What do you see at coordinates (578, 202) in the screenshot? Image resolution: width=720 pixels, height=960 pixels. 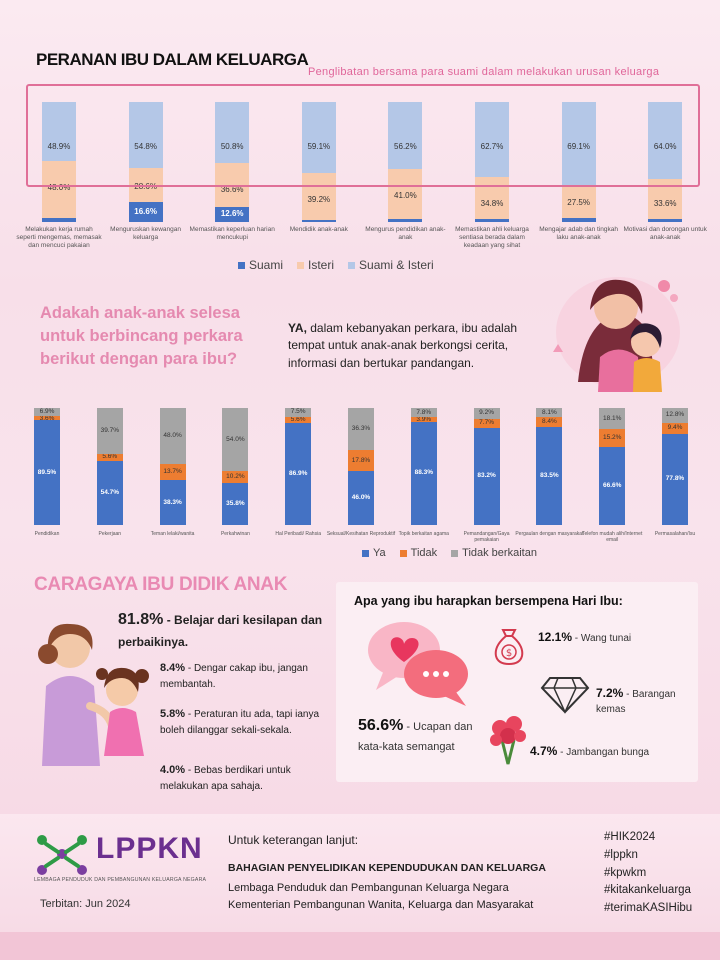 I see `data-label: 27.5%` at bounding box center [578, 202].